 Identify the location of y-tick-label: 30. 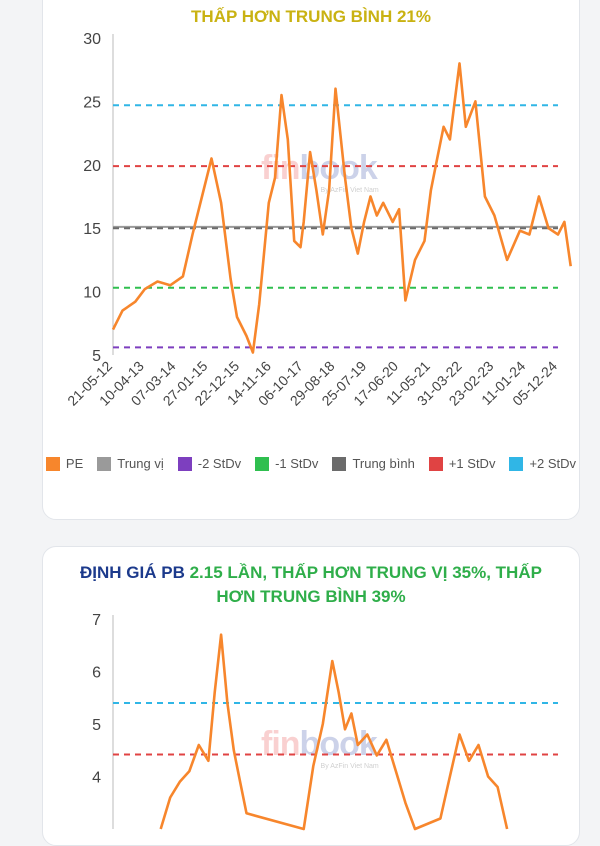
(92, 39).